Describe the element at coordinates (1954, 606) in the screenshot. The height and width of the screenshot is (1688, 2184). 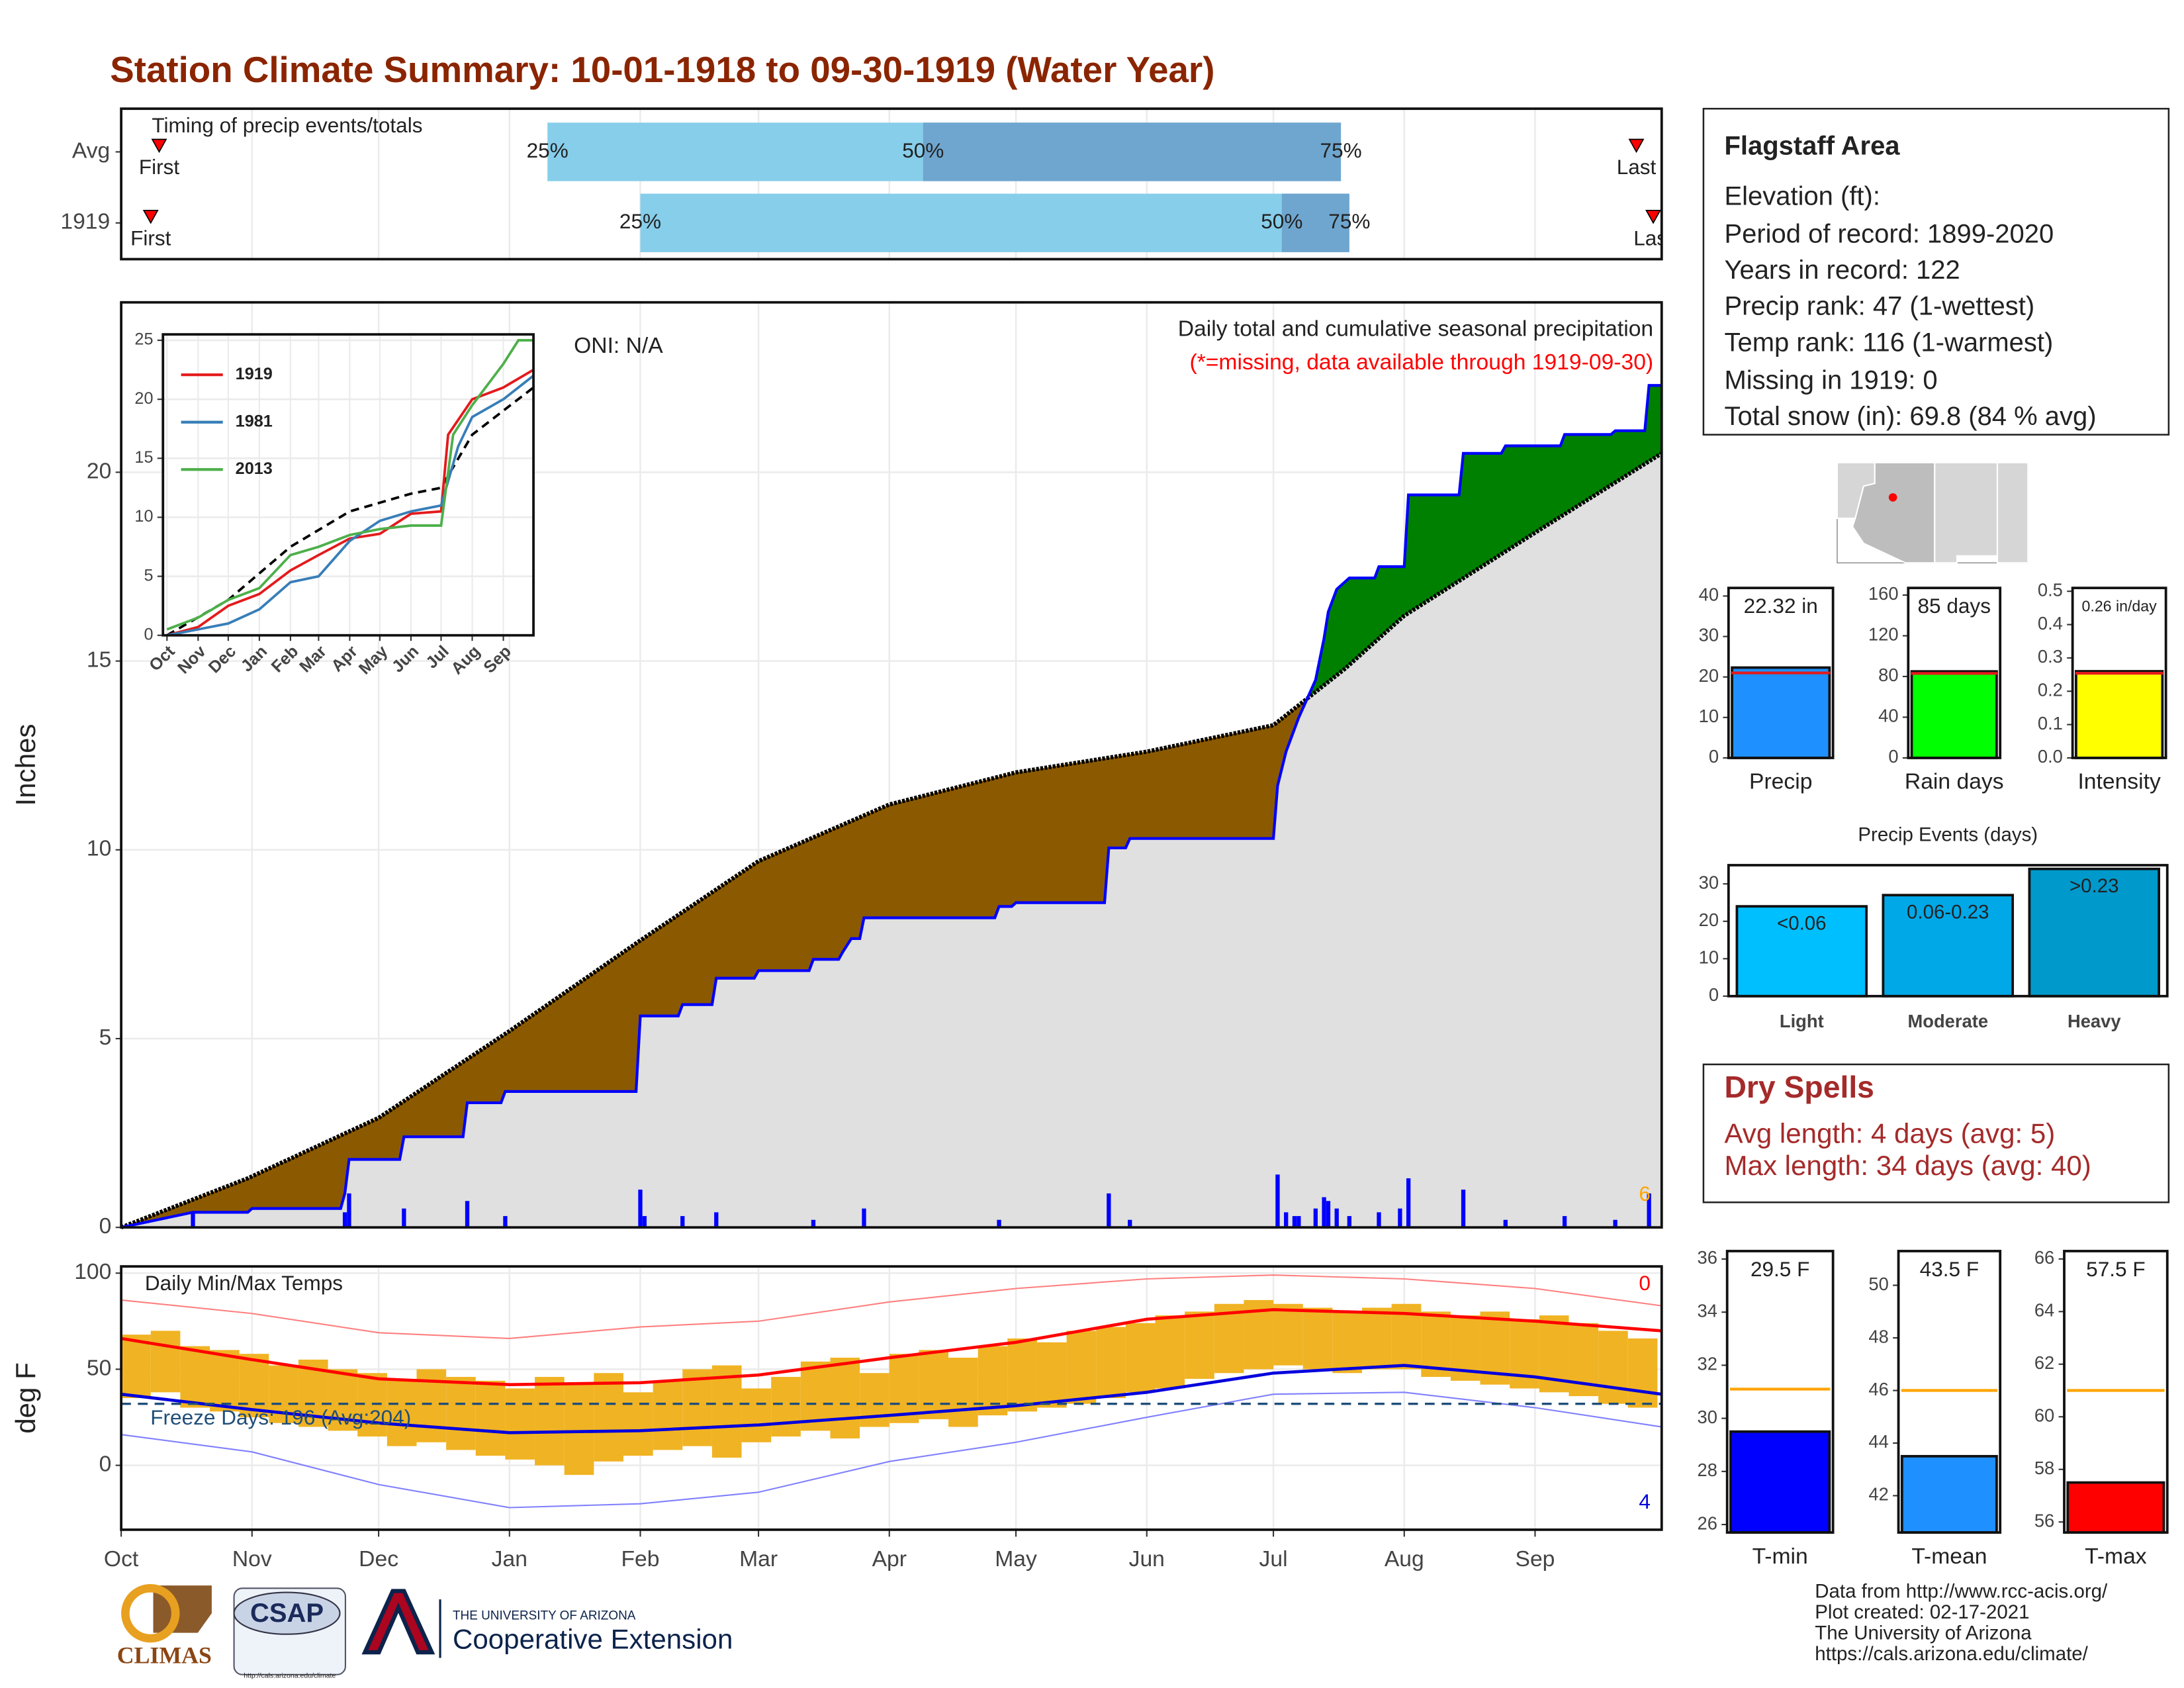
I see `value-label: 85 days` at that location.